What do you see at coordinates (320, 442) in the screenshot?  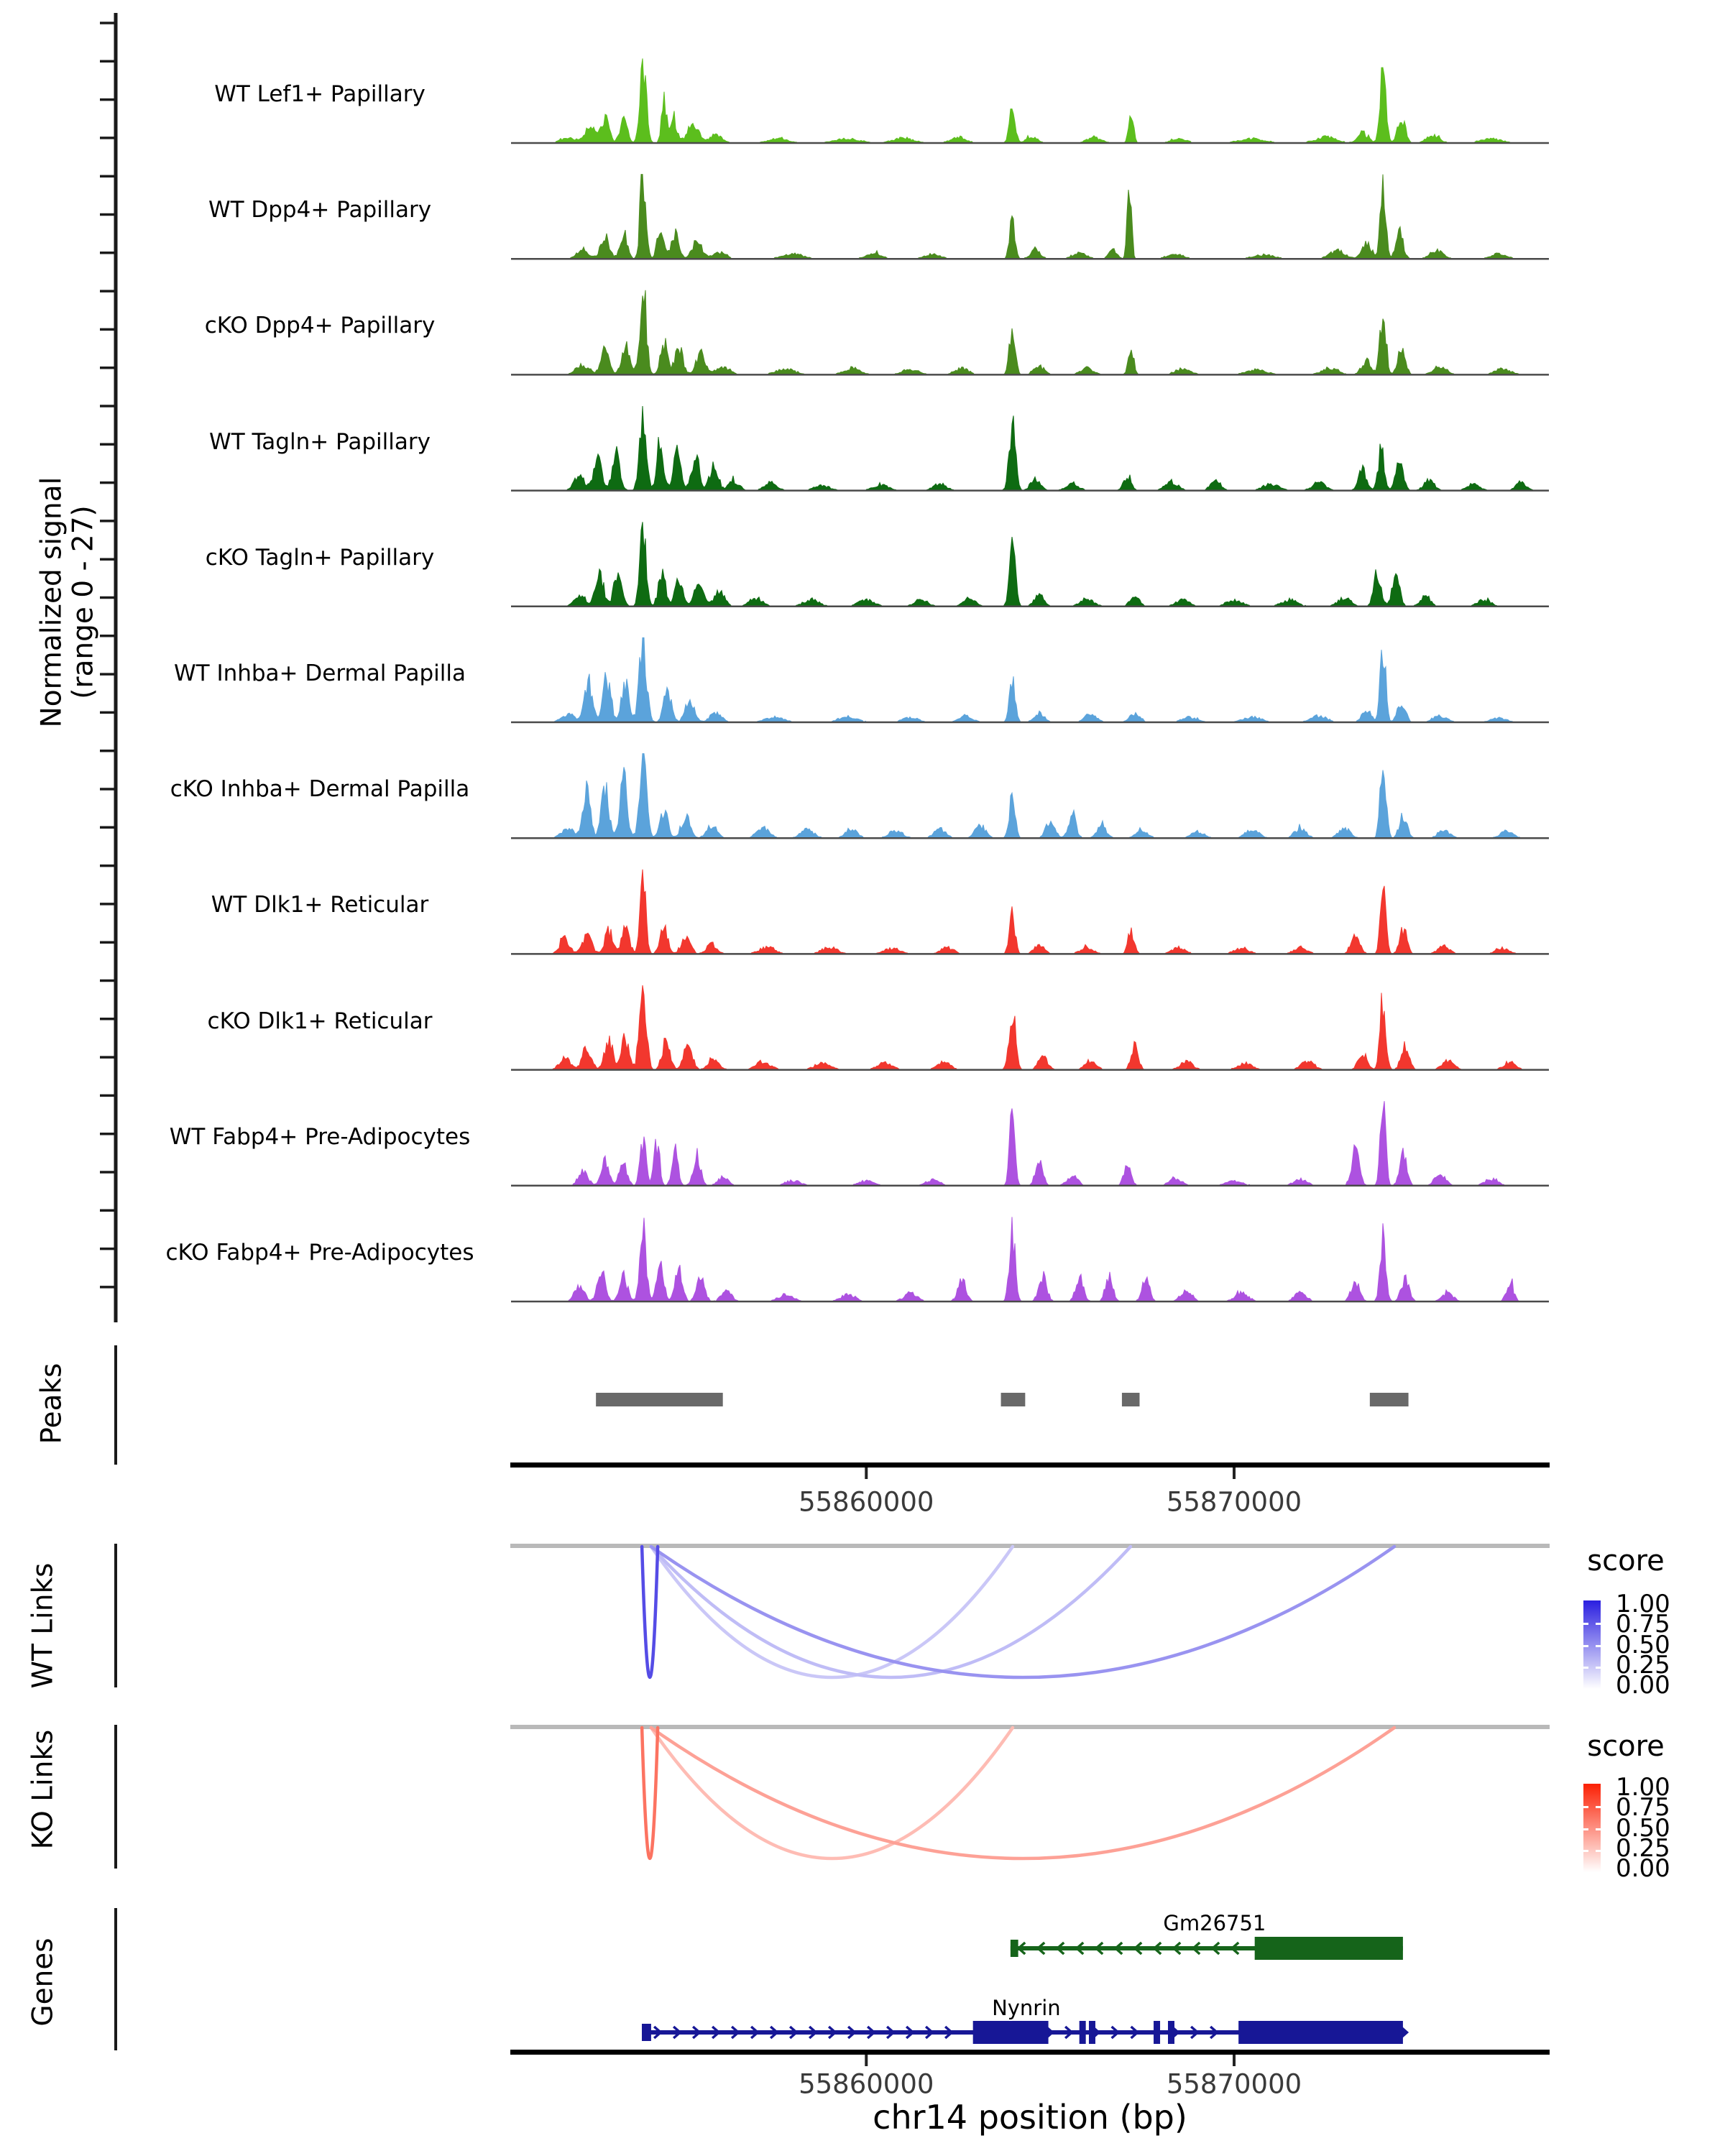 I see `signal-track-label: WT Tagln+ Papillary` at bounding box center [320, 442].